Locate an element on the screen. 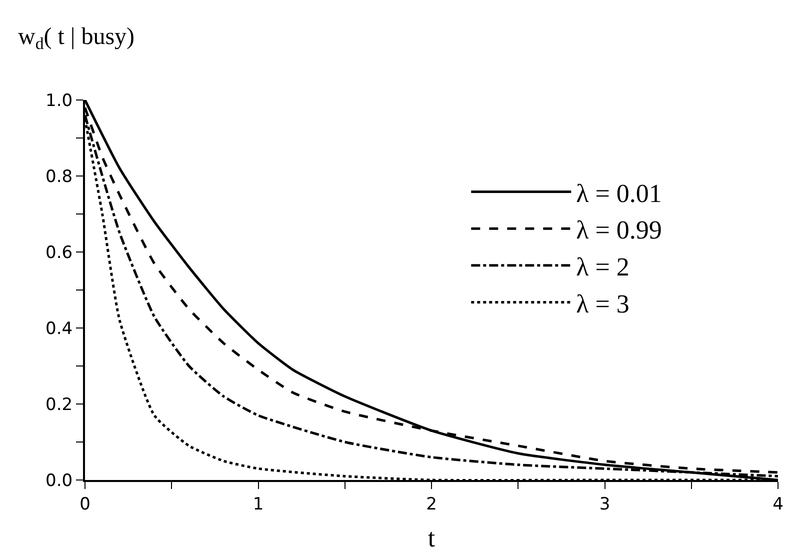 This screenshot has width=803, height=560. x-tick-label: 0 is located at coordinates (85, 504).